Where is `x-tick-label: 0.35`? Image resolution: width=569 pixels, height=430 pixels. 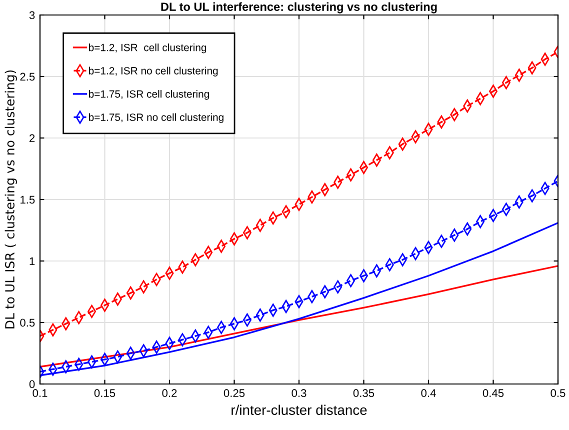 x-tick-label: 0.35 is located at coordinates (363, 393).